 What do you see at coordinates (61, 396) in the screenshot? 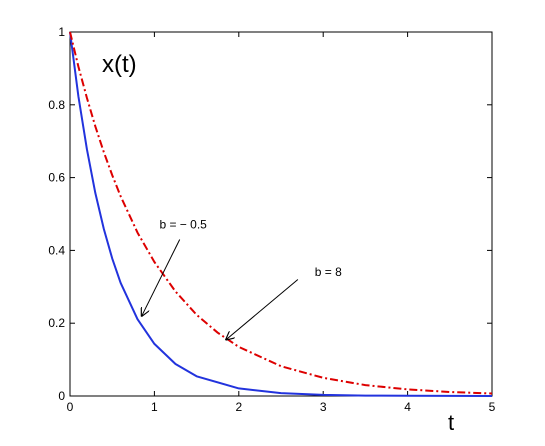
I see `y-tick-label: 0` at bounding box center [61, 396].